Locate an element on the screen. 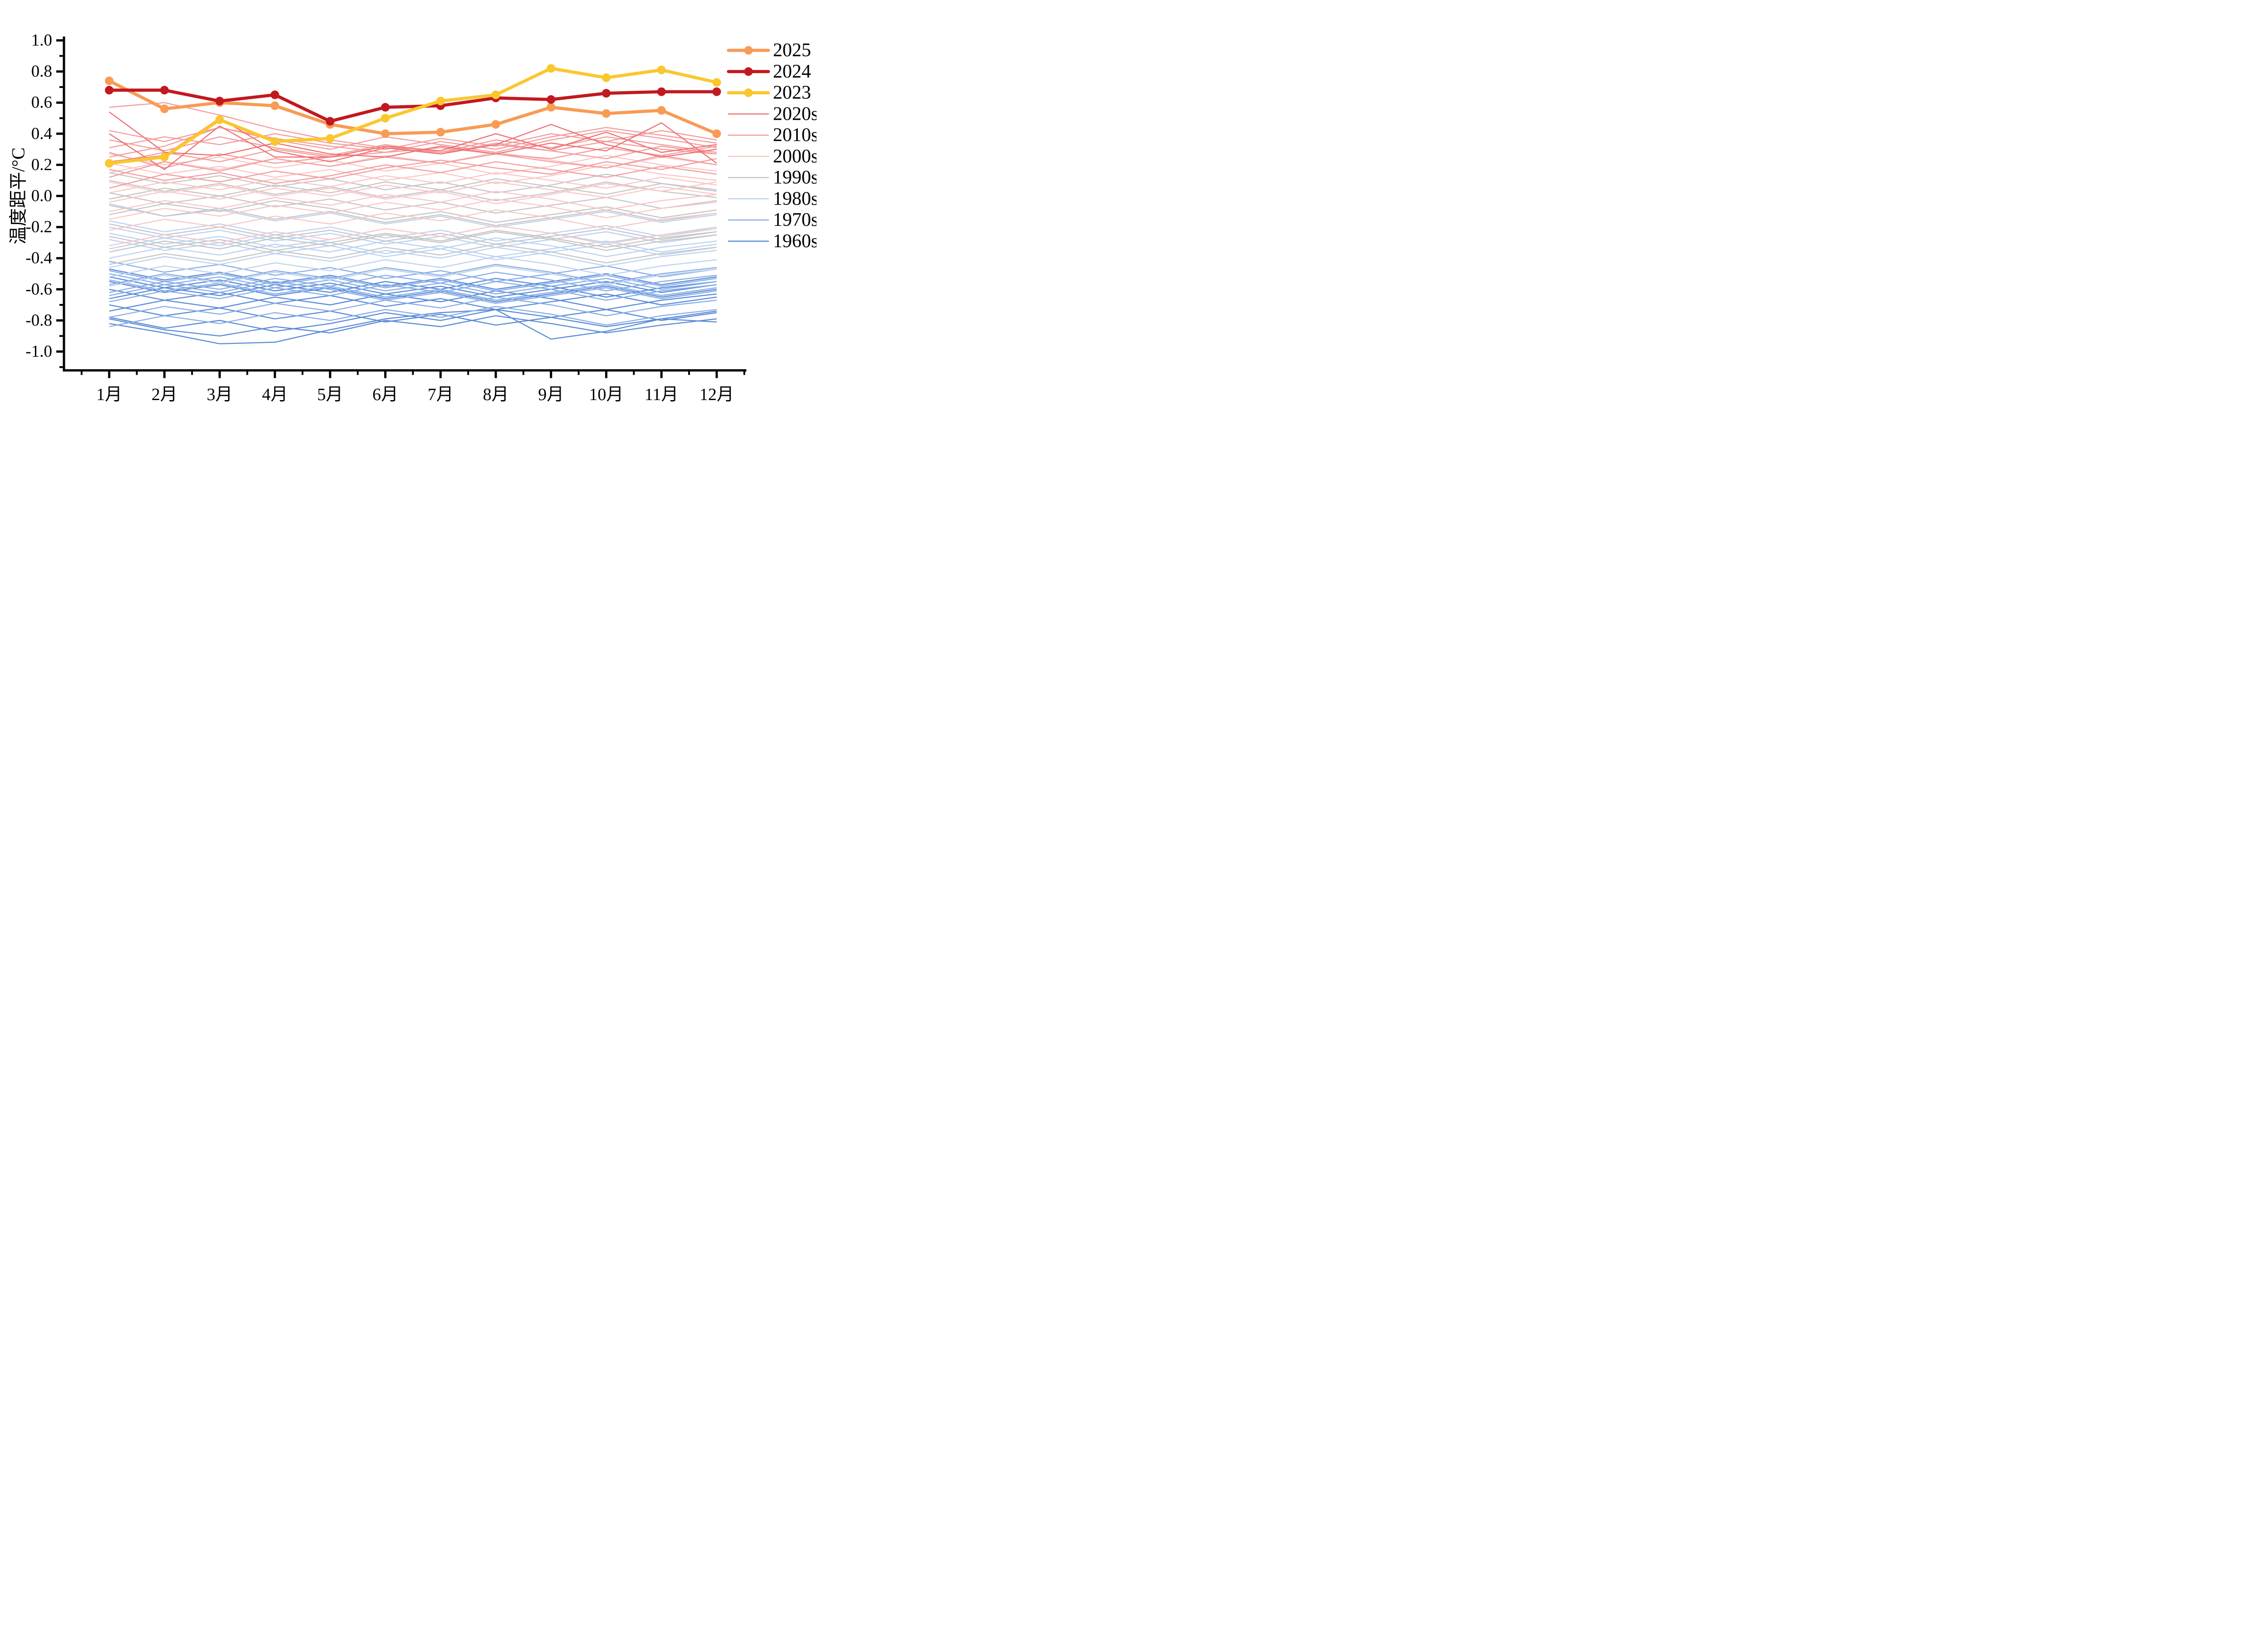  legend-item-2000s: 2000s is located at coordinates (772, 156).